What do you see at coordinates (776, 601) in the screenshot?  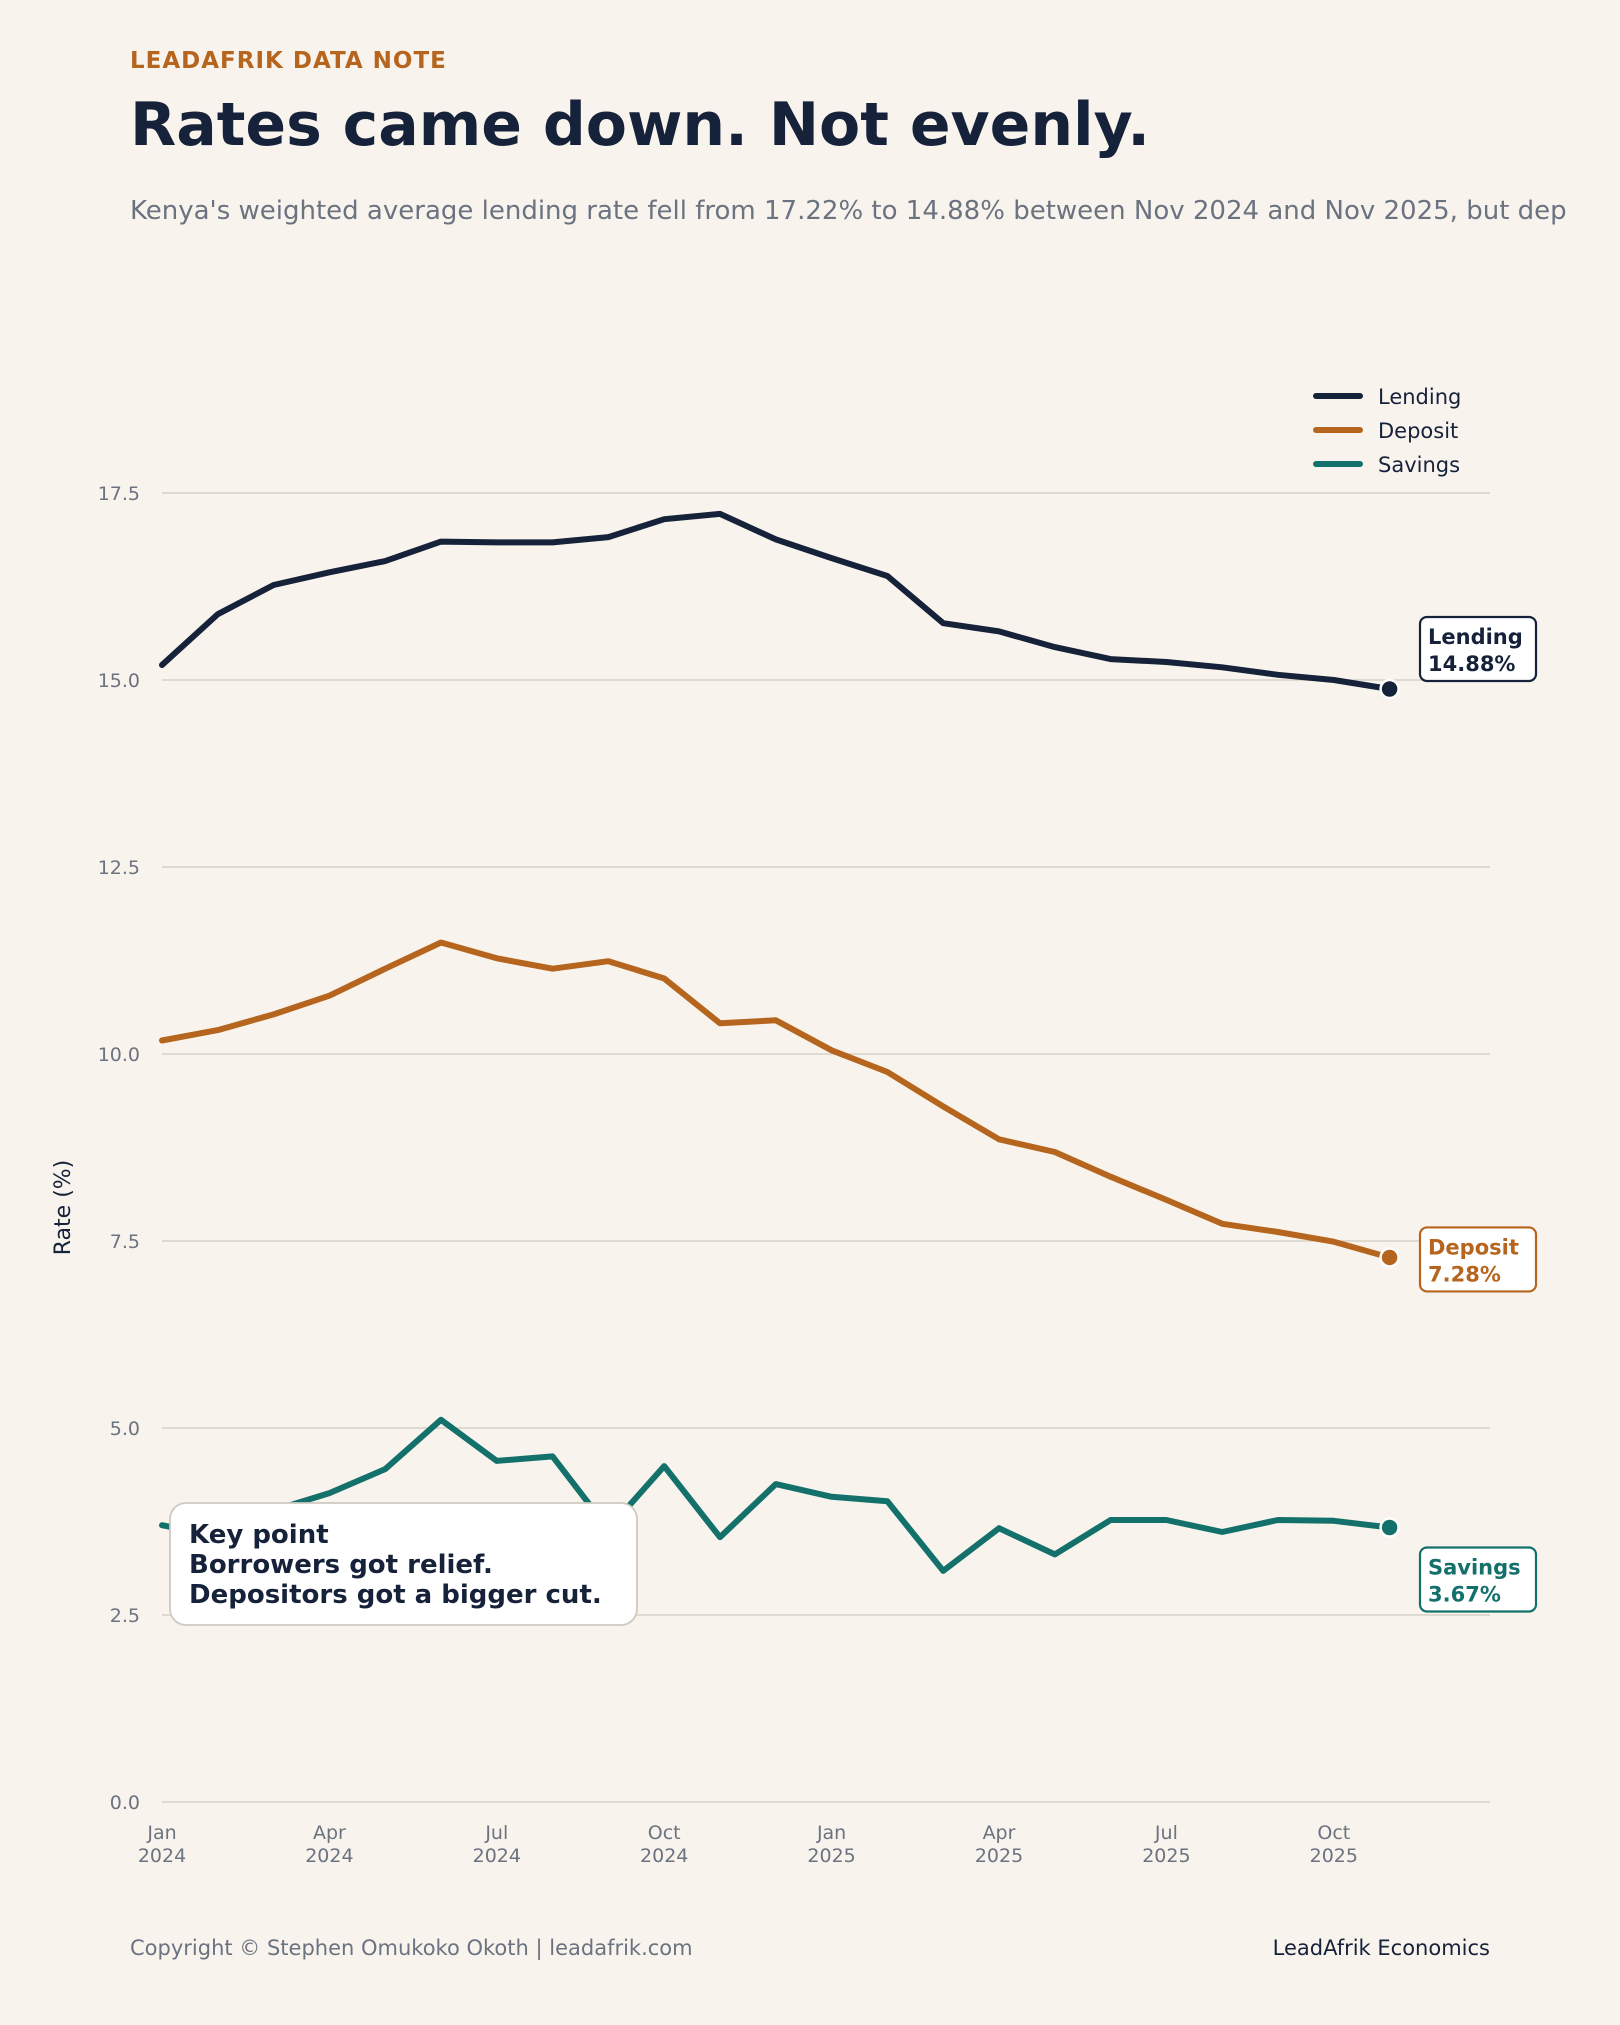 I see `series-line-lending` at bounding box center [776, 601].